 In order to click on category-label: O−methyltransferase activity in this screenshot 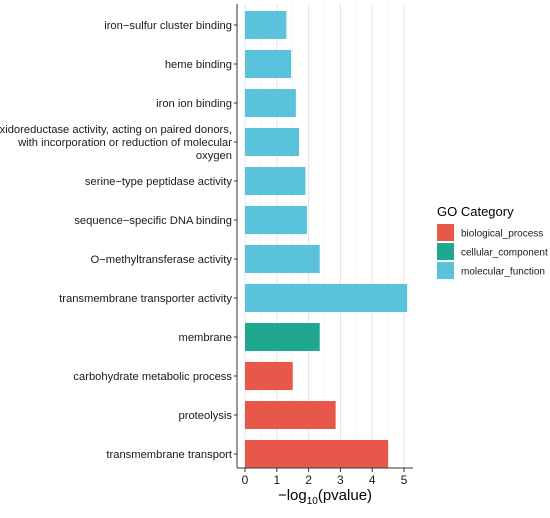, I will do `click(162, 260)`.